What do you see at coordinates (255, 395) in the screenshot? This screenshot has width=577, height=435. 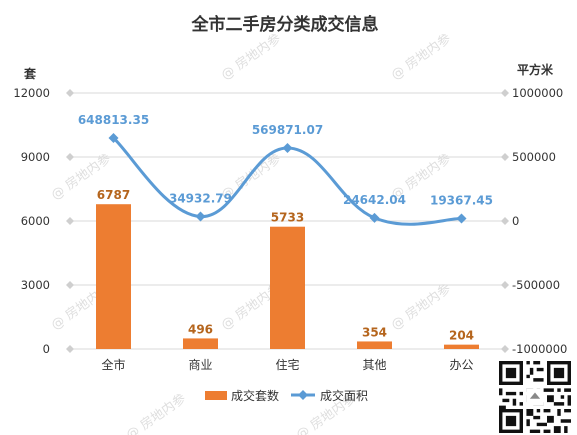 I see `legend-bar-label: 成交套数` at bounding box center [255, 395].